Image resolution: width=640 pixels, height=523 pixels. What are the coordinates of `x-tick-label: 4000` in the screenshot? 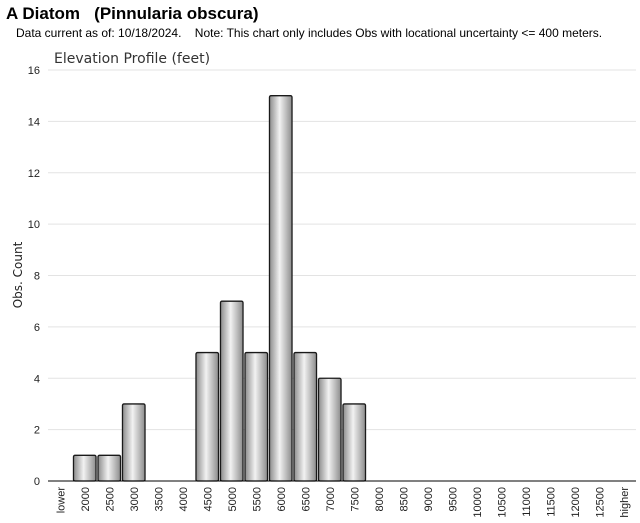 It's located at (184, 499).